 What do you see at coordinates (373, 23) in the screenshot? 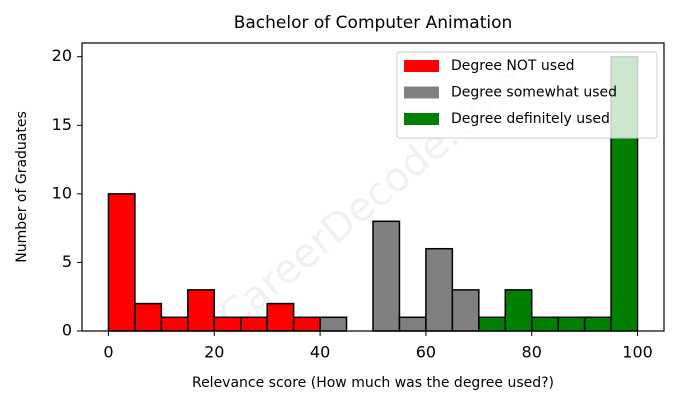
I see `chart-title: Bachelor of Computer Animation` at bounding box center [373, 23].